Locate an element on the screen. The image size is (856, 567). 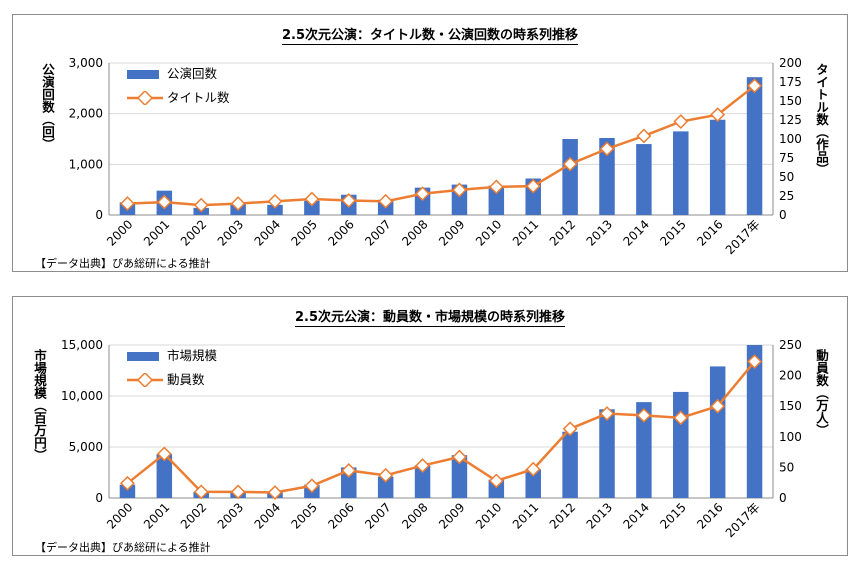
y-tick-label: 5,000 is located at coordinates (86, 447).